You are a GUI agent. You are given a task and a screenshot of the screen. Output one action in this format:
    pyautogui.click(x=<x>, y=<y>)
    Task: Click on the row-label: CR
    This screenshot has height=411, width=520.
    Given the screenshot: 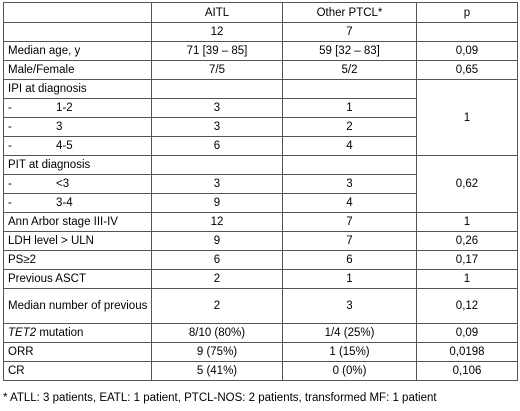 What is the action you would take?
    pyautogui.click(x=77, y=371)
    